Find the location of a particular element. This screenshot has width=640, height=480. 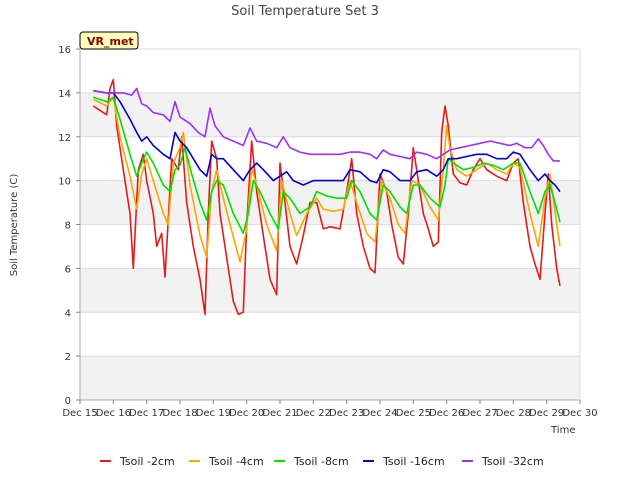

y-tick-label: 16 is located at coordinates (64, 50).